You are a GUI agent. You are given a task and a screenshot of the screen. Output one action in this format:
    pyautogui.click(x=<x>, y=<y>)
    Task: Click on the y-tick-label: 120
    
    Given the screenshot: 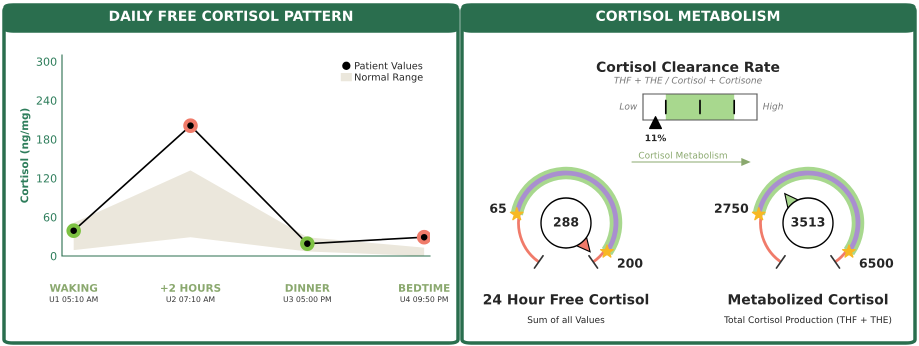 What is the action you would take?
    pyautogui.click(x=46, y=178)
    